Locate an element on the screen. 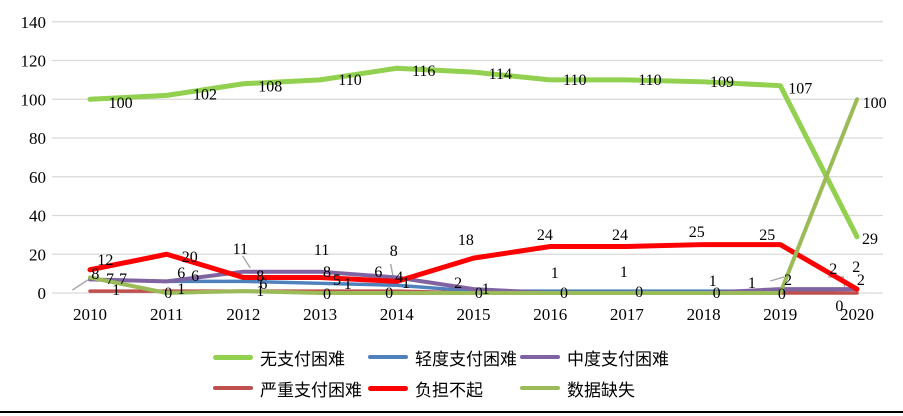  y-axis-tick-label: 140 is located at coordinates (34, 22).